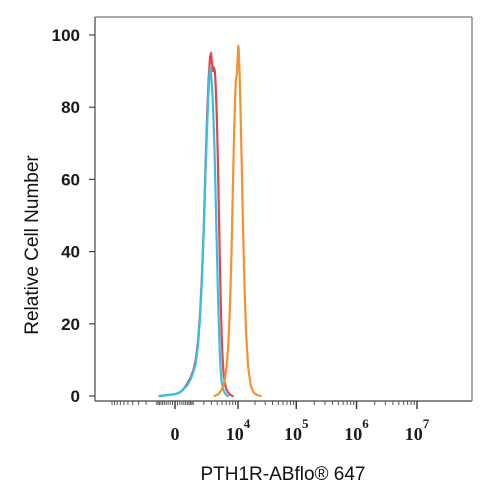  What do you see at coordinates (270, 422) in the screenshot?
I see `x-ticks: 0 10⁴ 10⁵ 10⁶ 10⁷` at bounding box center [270, 422].